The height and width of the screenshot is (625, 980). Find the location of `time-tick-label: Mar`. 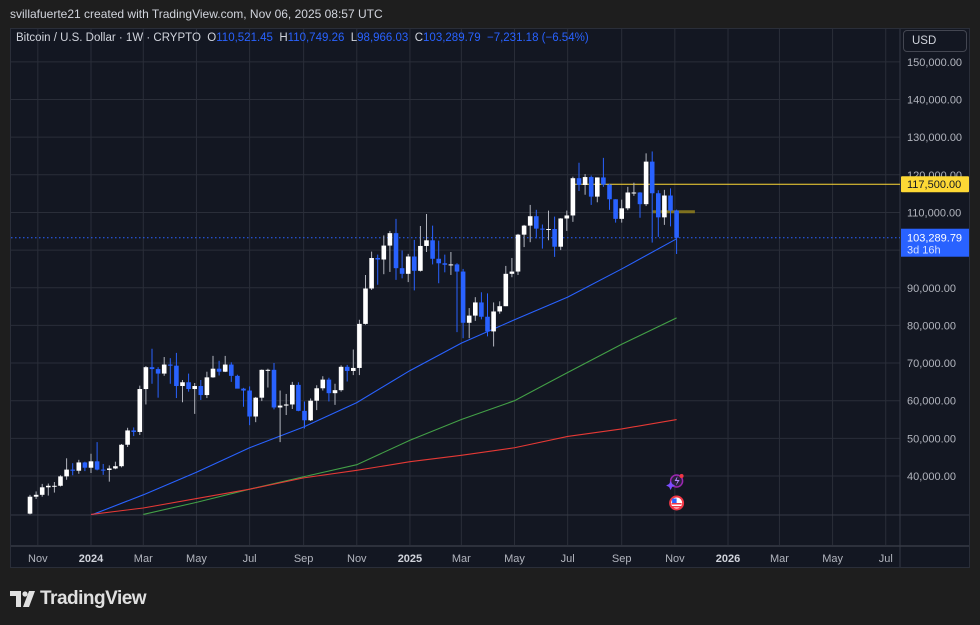

time-tick-label: Mar is located at coordinates (461, 559).